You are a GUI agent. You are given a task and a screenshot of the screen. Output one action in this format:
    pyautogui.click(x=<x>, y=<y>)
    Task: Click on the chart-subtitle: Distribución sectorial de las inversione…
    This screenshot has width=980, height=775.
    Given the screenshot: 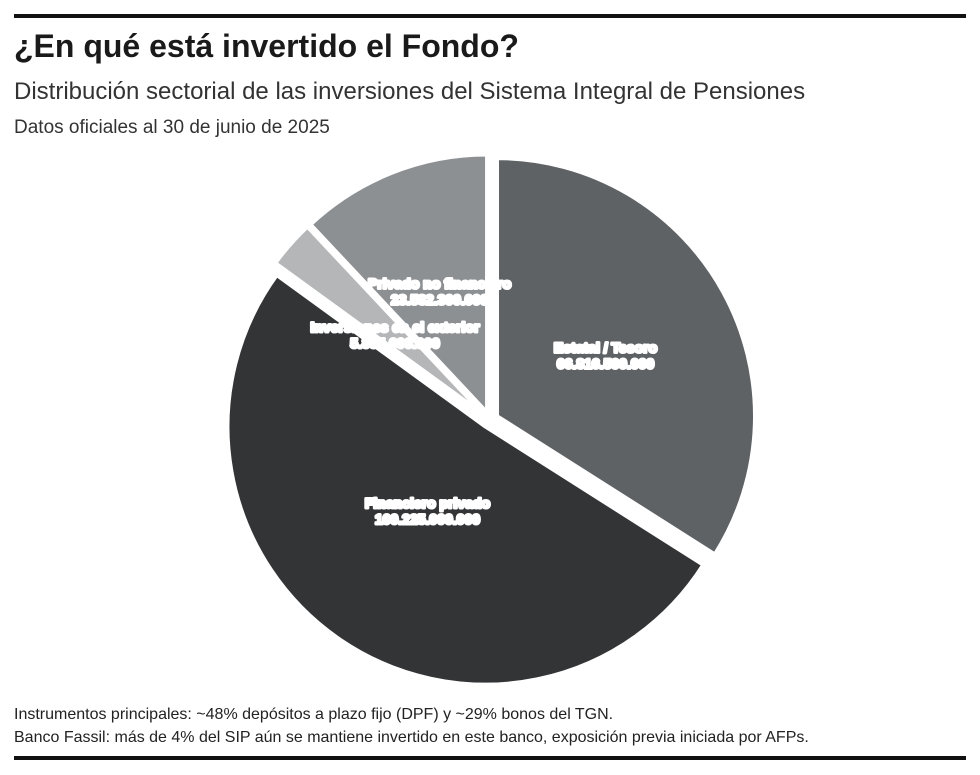 What is the action you would take?
    pyautogui.click(x=410, y=91)
    